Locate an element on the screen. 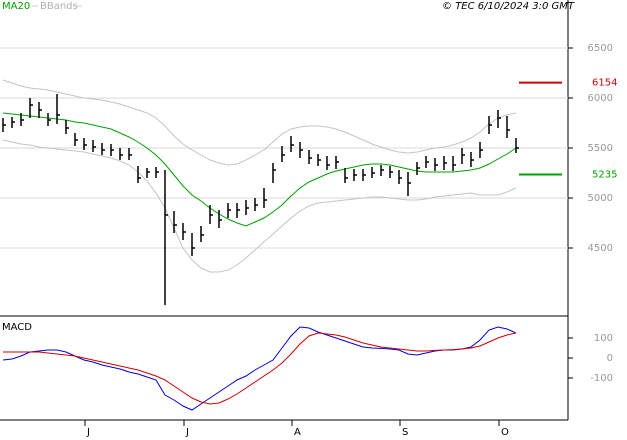 This screenshot has width=627, height=440. y-tick-label: 4500 is located at coordinates (600, 248).